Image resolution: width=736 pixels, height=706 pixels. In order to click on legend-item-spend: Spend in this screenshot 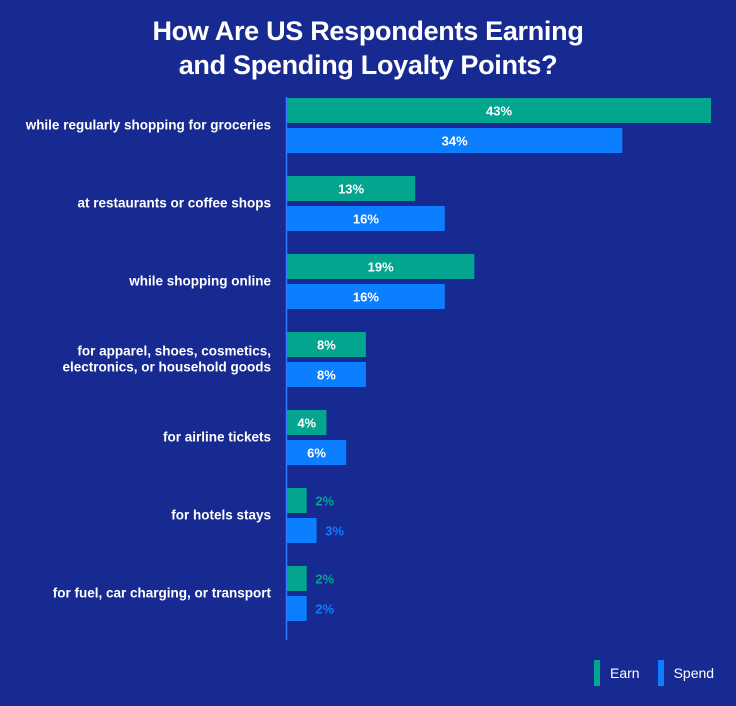, I will do `click(686, 673)`.